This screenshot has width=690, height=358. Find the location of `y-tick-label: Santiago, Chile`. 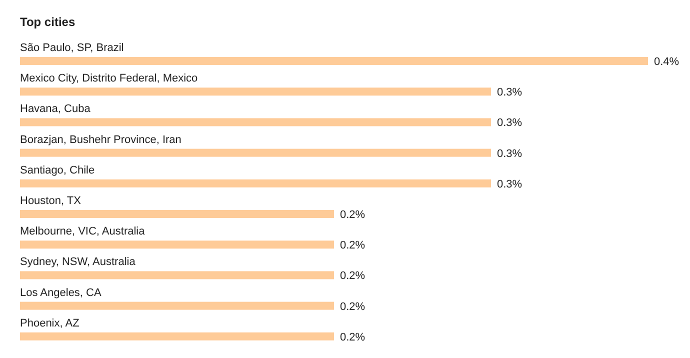

y-tick-label: Santiago, Chile is located at coordinates (57, 170).